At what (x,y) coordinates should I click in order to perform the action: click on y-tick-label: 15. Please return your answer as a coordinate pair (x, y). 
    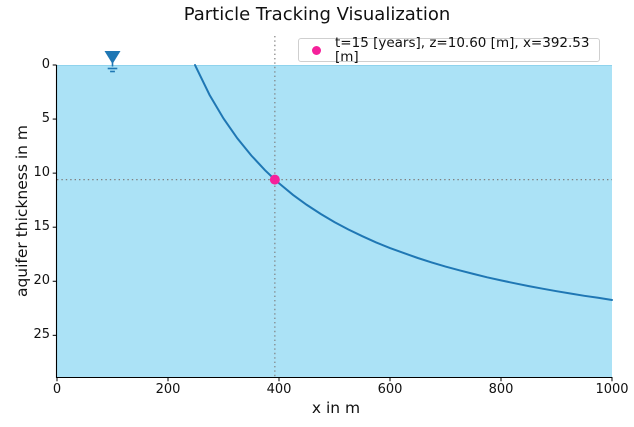
    Looking at the image, I should click on (41, 227).